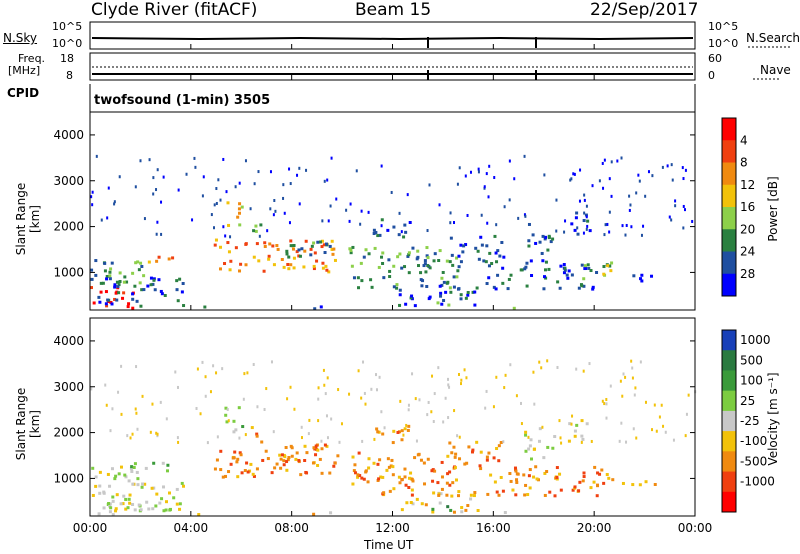  What do you see at coordinates (747, 207) in the screenshot?
I see `colorbar-tick-label: 16` at bounding box center [747, 207].